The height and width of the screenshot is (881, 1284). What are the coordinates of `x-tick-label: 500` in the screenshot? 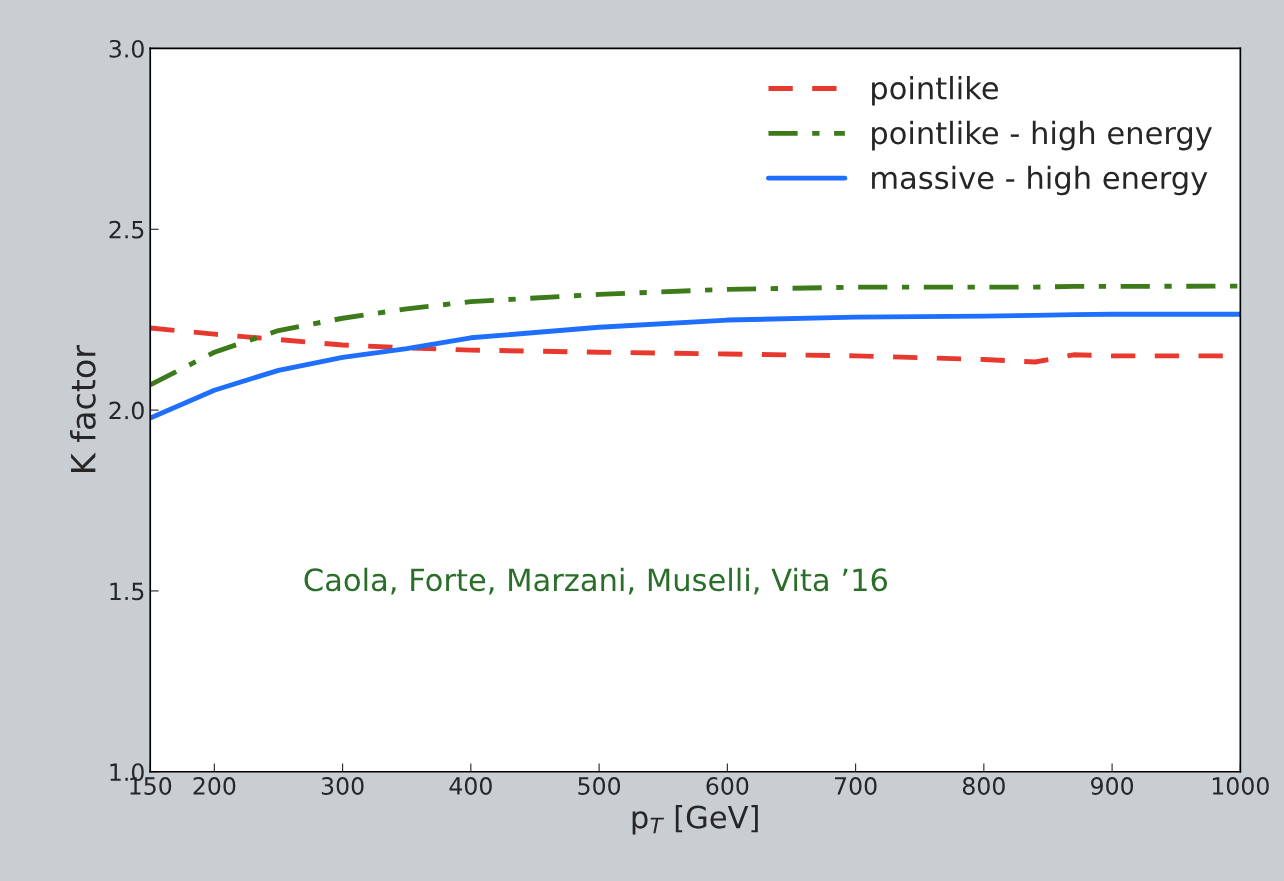 It's located at (599, 786).